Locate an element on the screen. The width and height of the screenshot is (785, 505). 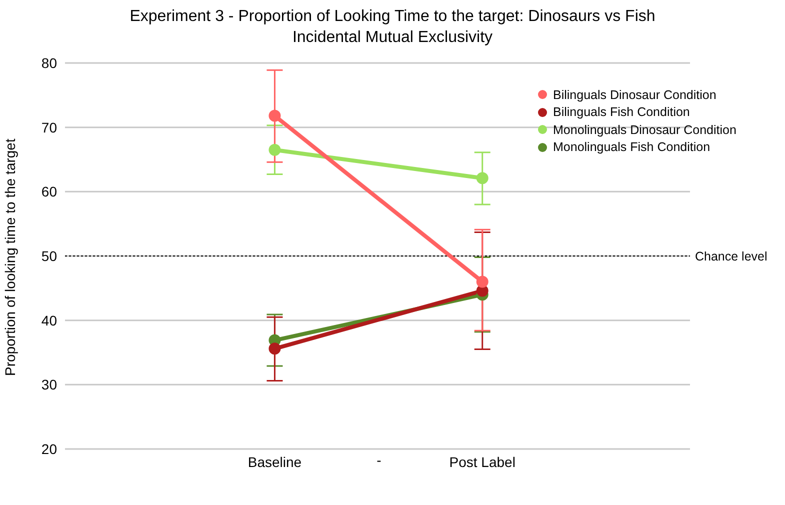
y-tick-label: 70 is located at coordinates (49, 127).